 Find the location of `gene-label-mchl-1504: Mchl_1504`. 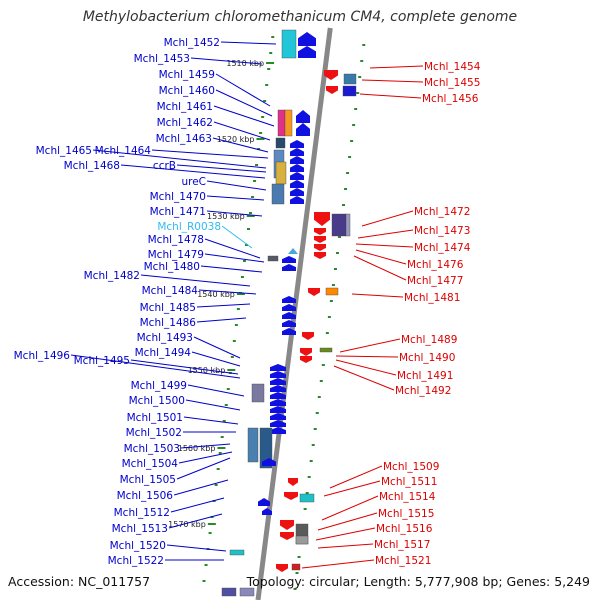

gene-label-mchl-1504: Mchl_1504 is located at coordinates (150, 464).